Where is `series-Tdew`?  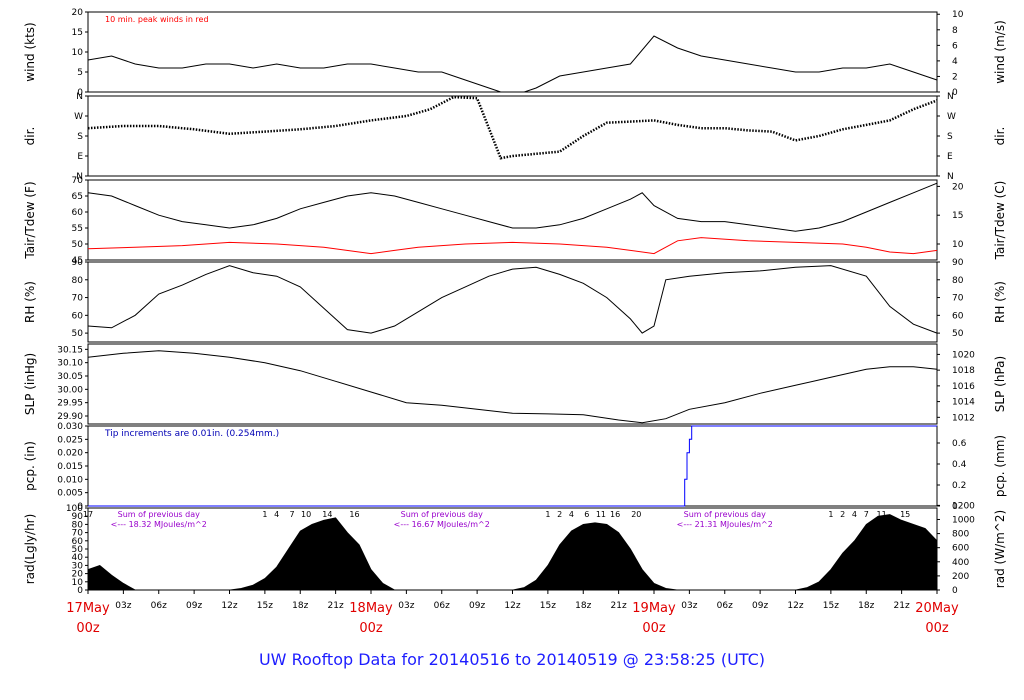
series-Tdew is located at coordinates (512, 246).